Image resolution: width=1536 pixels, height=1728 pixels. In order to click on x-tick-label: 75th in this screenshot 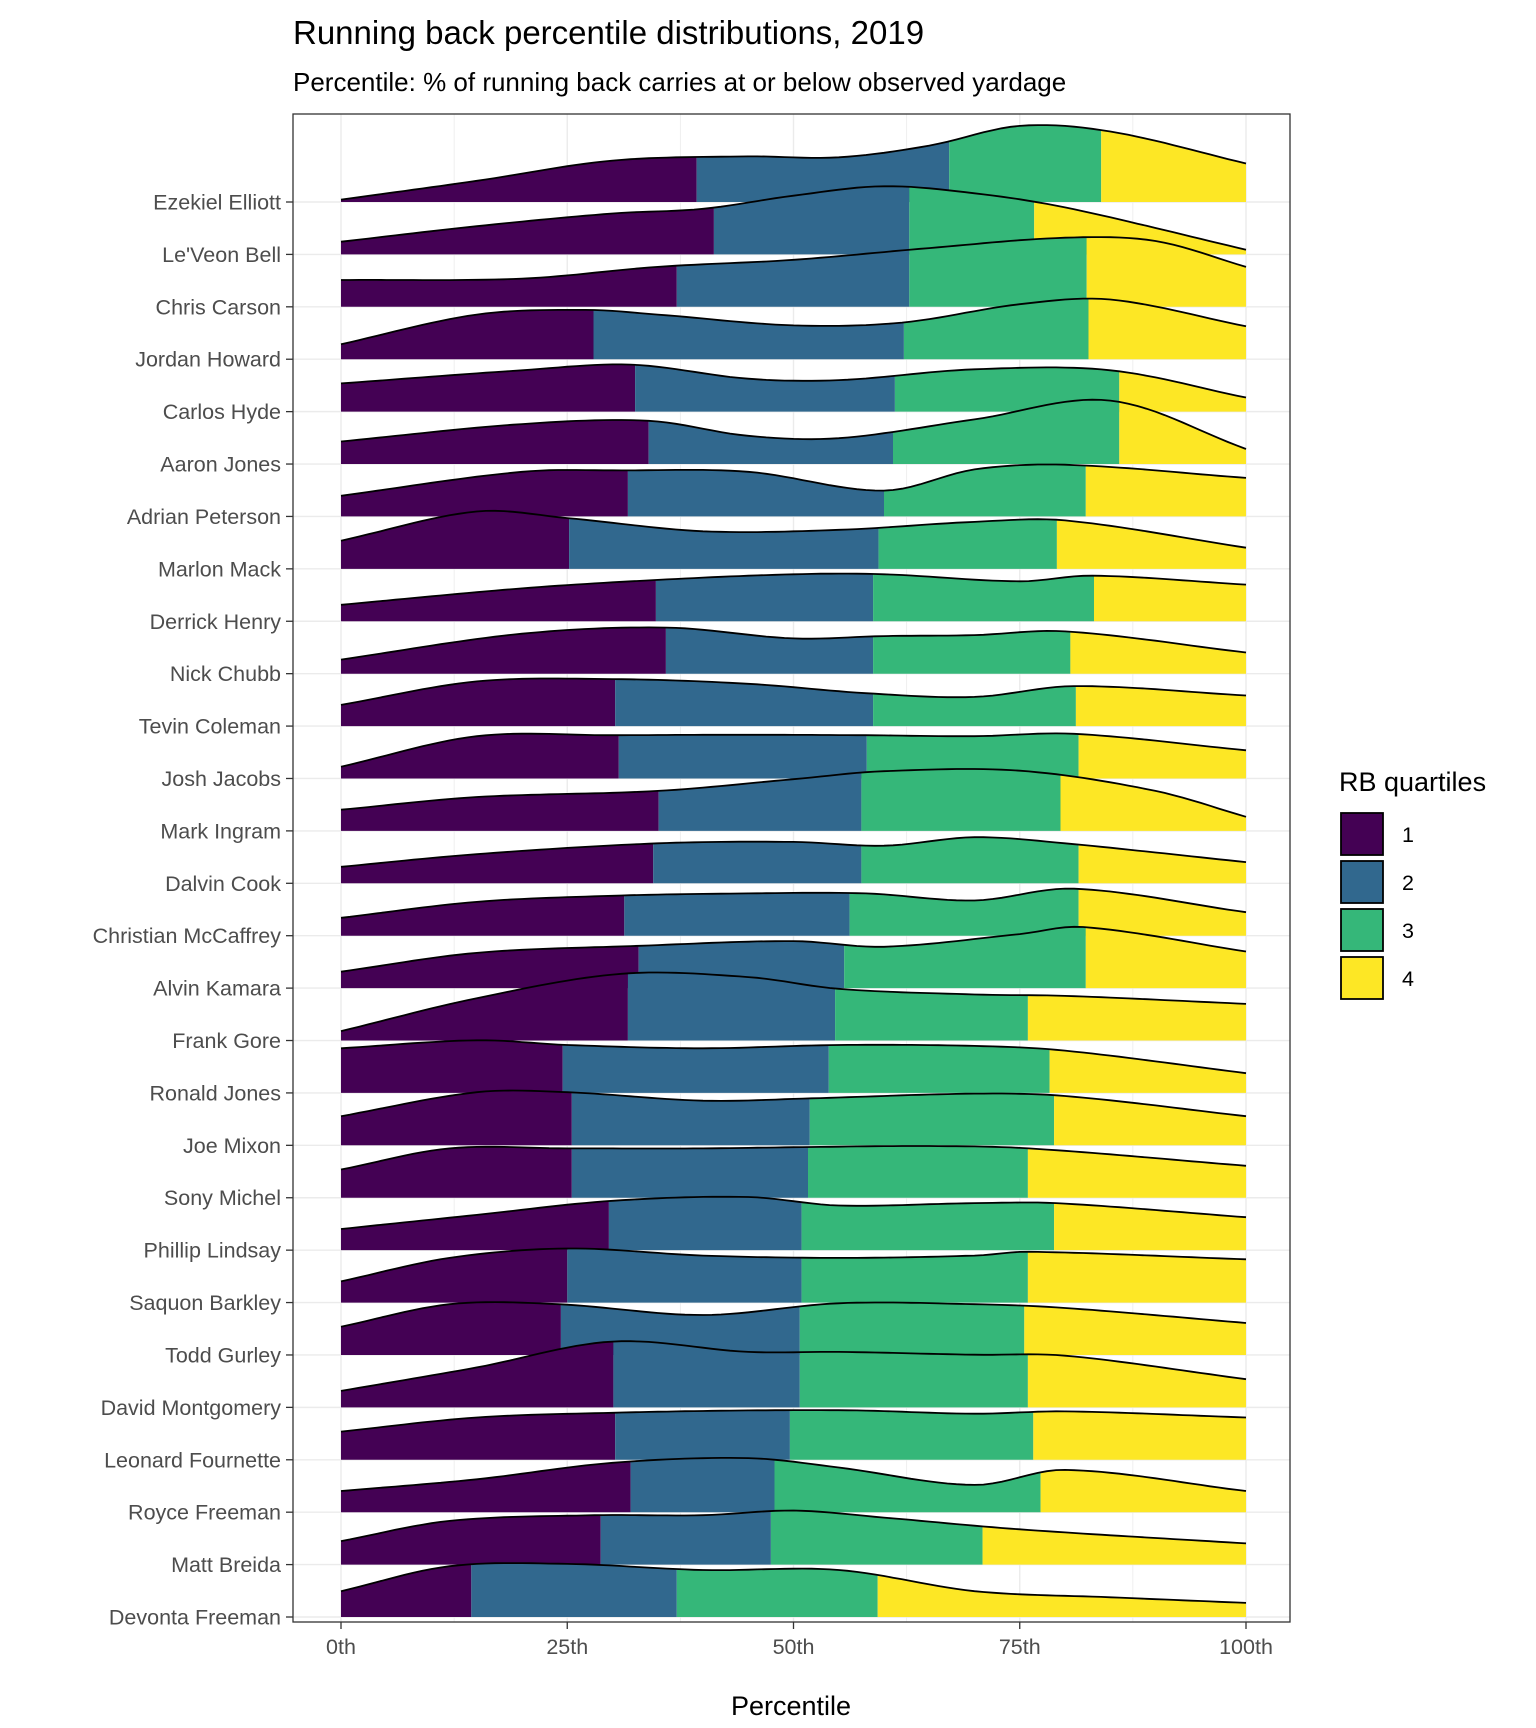, I will do `click(1020, 1647)`.